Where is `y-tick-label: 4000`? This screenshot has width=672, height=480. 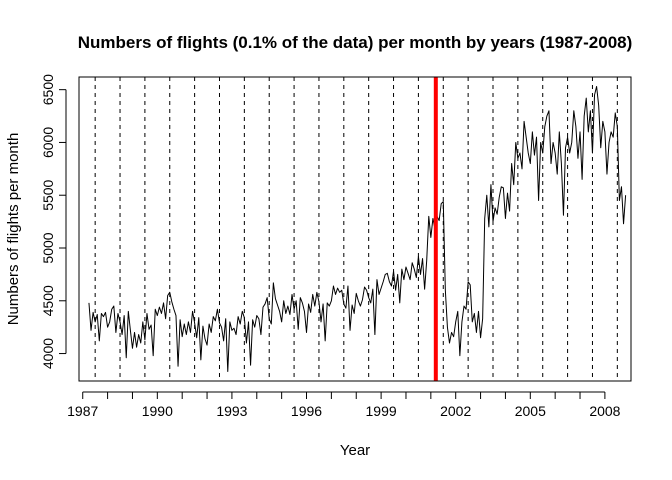
y-tick-label: 4000 is located at coordinates (48, 353).